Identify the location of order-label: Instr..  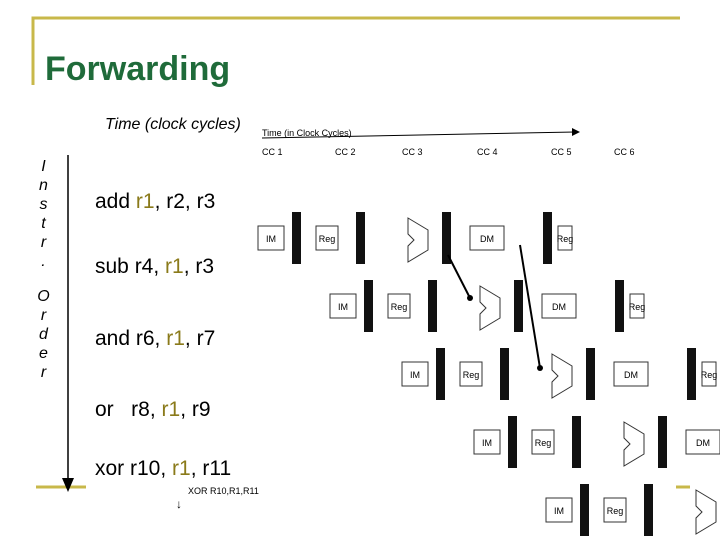
(43, 215).